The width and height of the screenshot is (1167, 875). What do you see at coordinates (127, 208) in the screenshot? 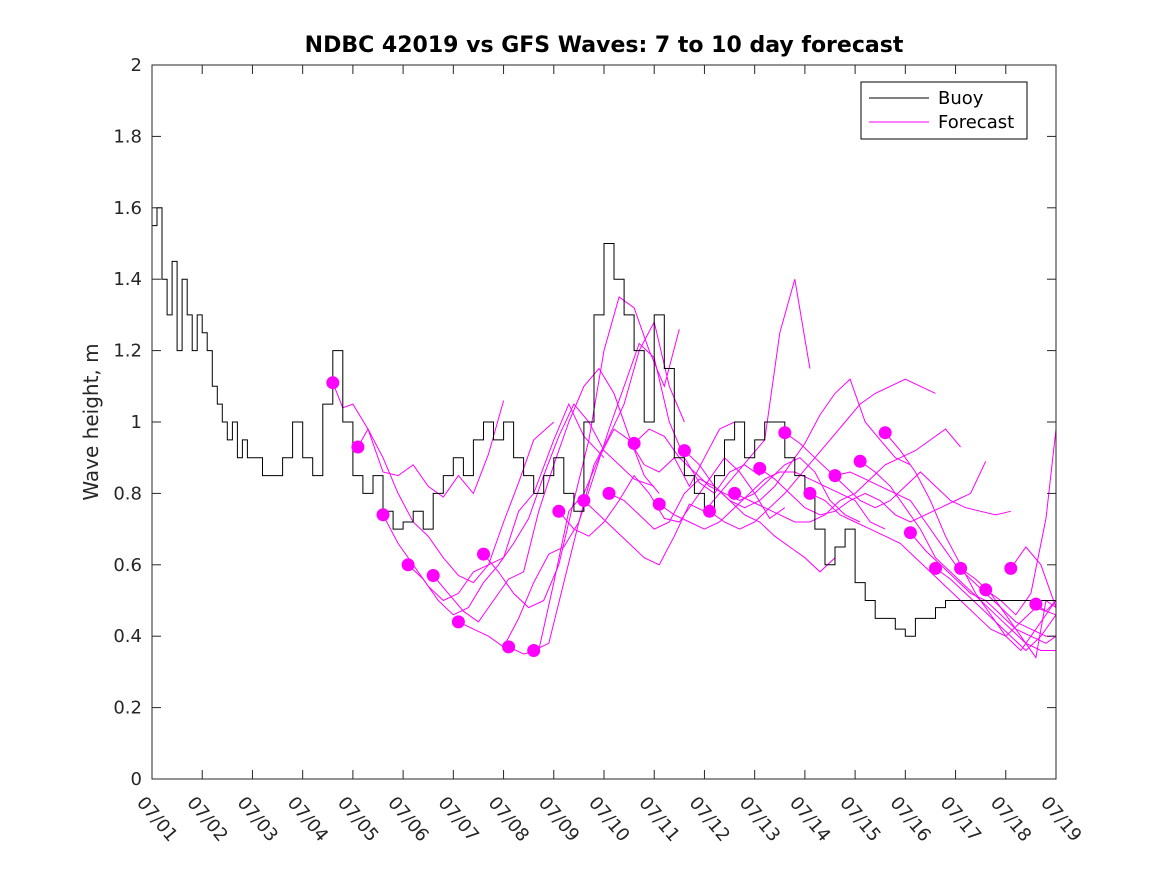
I see `y-tick-label: 1.6` at bounding box center [127, 208].